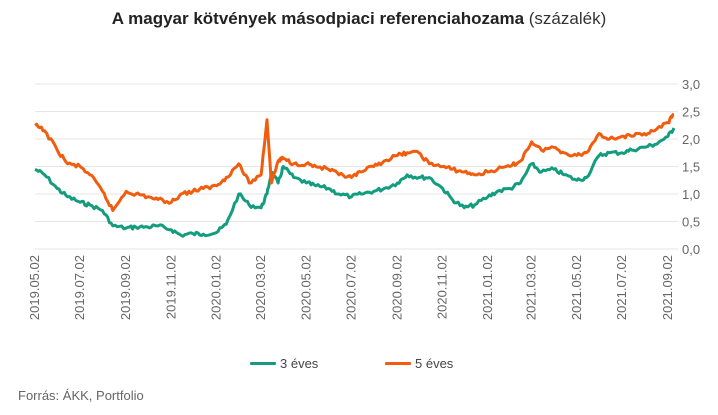 The height and width of the screenshot is (415, 718). What do you see at coordinates (305, 287) in the screenshot?
I see `x-tick-label: 2020.05.02` at bounding box center [305, 287].